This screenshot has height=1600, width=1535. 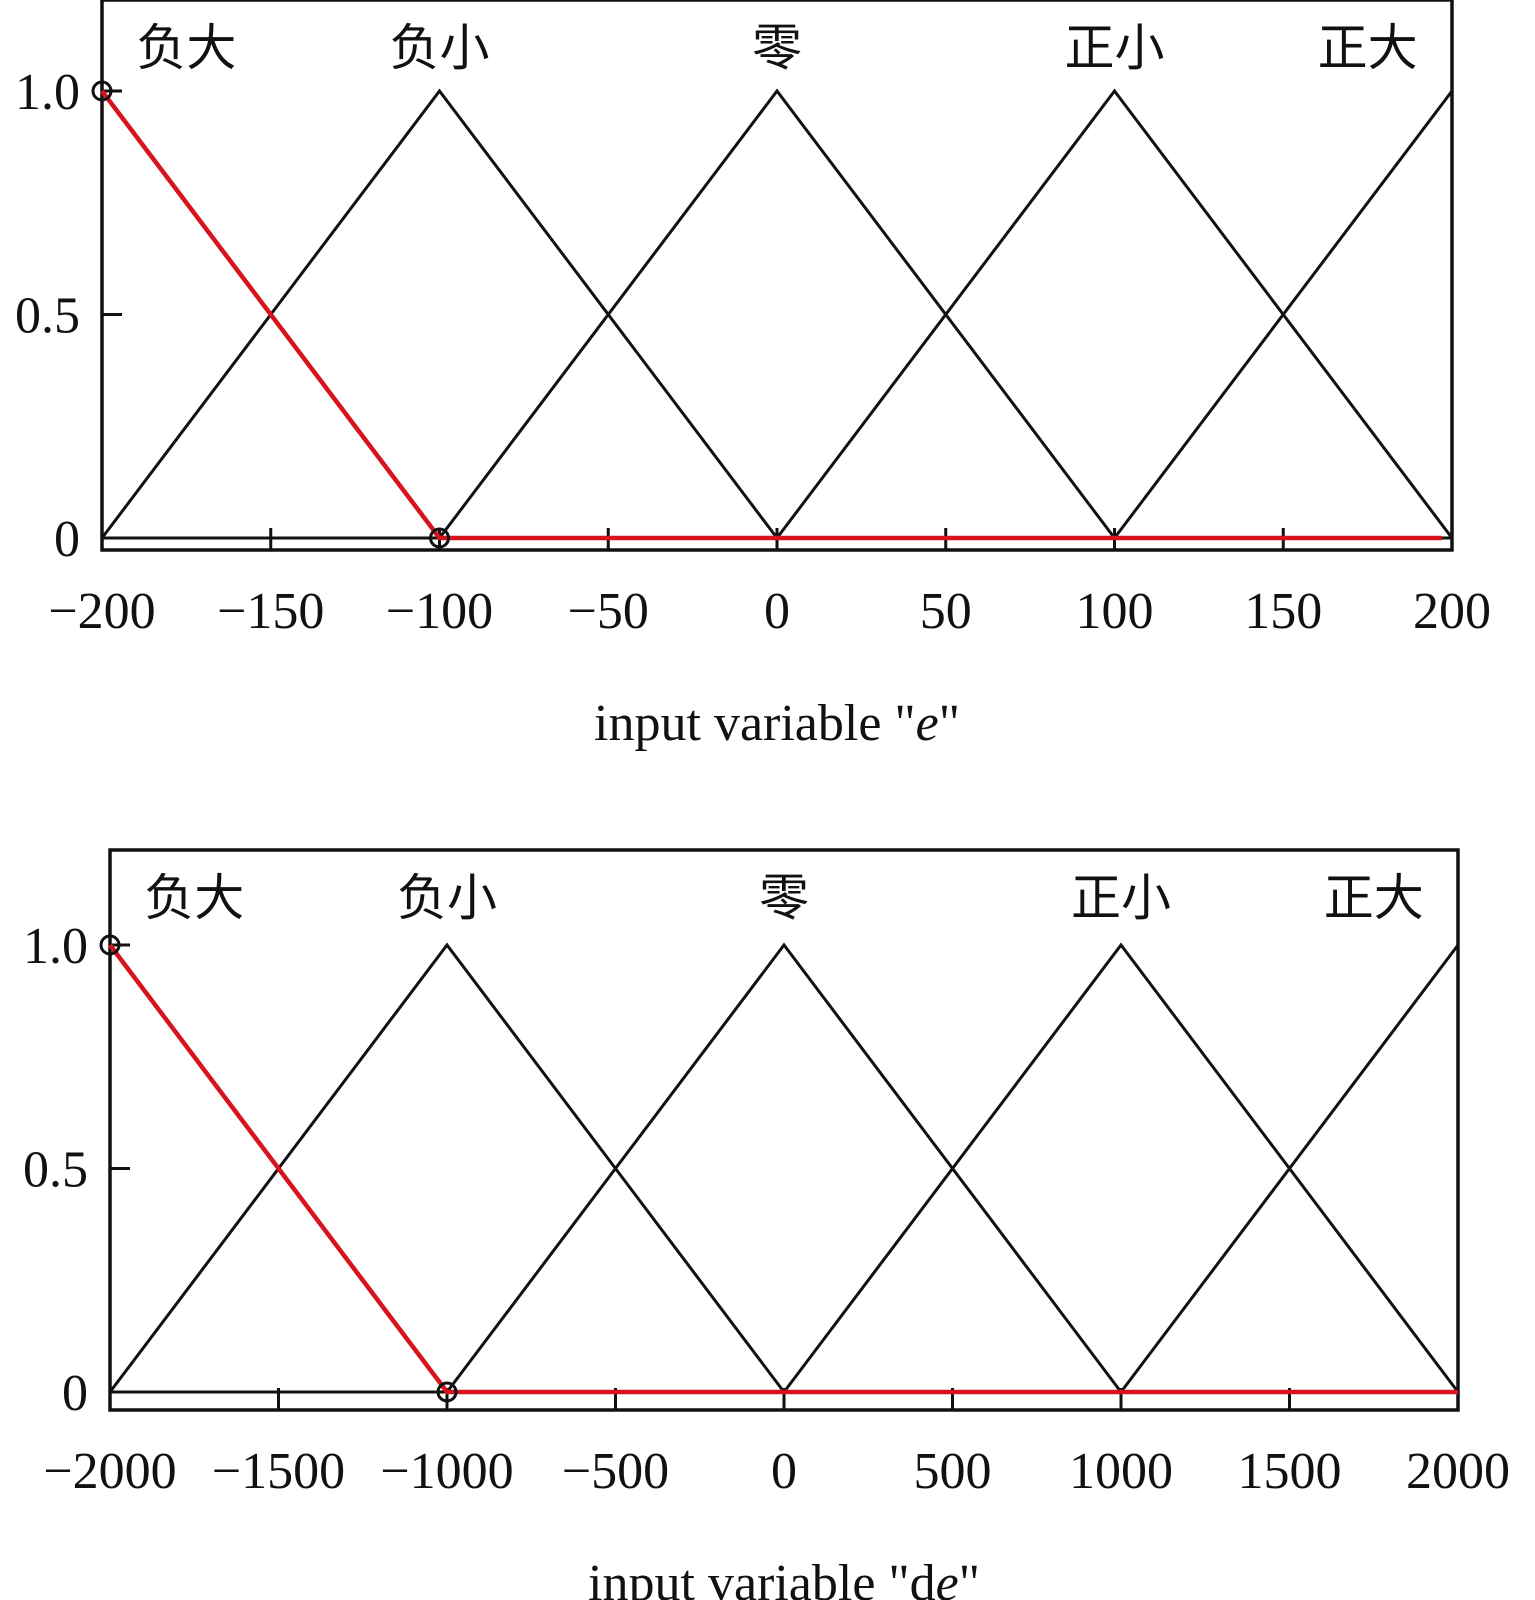 What do you see at coordinates (67, 539) in the screenshot?
I see `chart1-y-tick-label: 0` at bounding box center [67, 539].